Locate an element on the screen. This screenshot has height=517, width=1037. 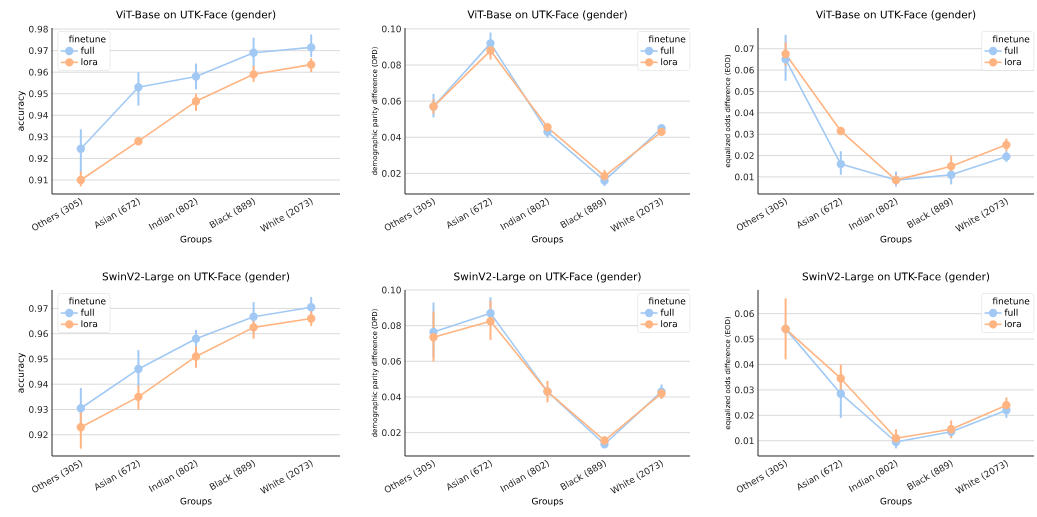
y-tick-label: 0.98 is located at coordinates (38, 29).